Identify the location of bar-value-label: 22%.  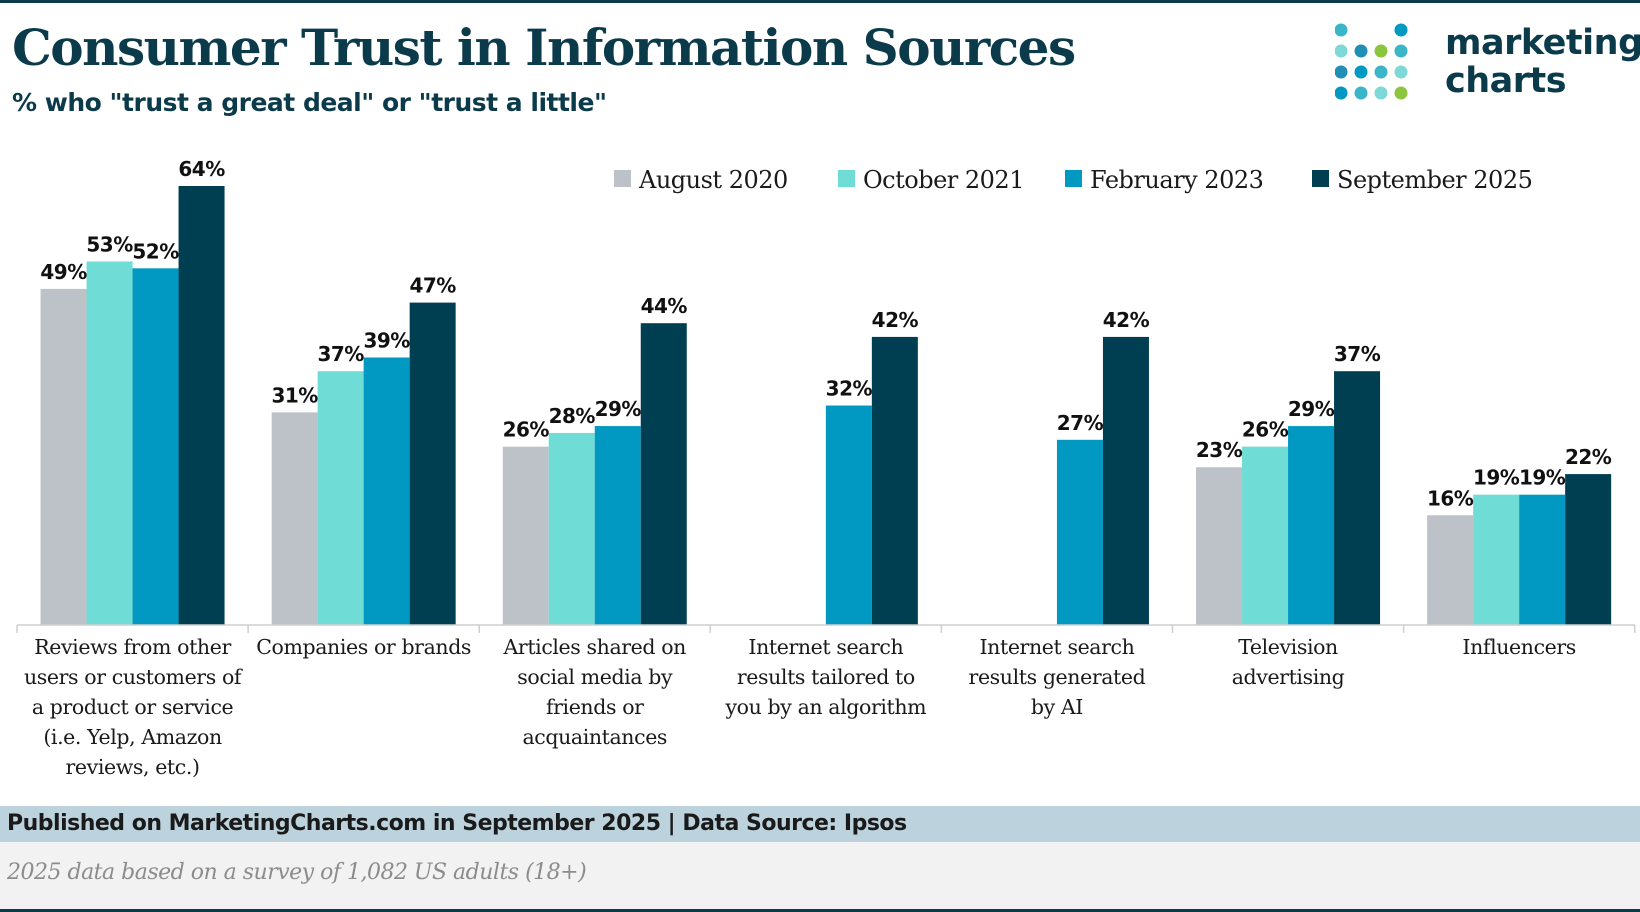
(1588, 457).